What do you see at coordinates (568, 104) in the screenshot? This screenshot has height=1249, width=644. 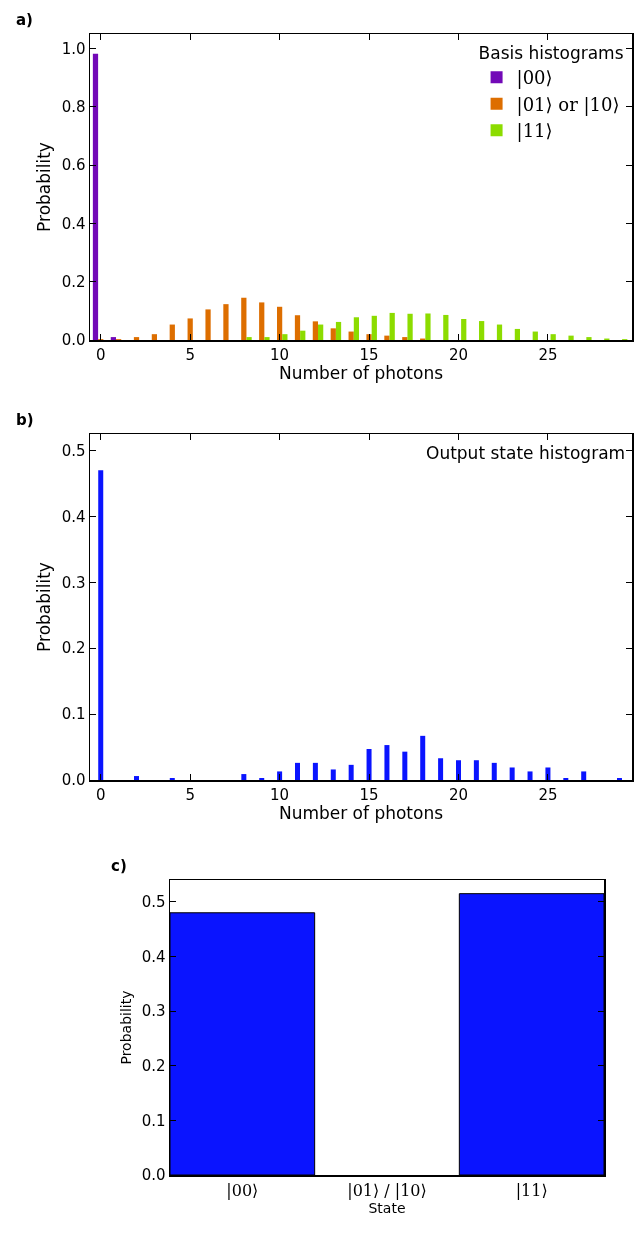 I see `legend-label: |01⟩ or |10⟩` at bounding box center [568, 104].